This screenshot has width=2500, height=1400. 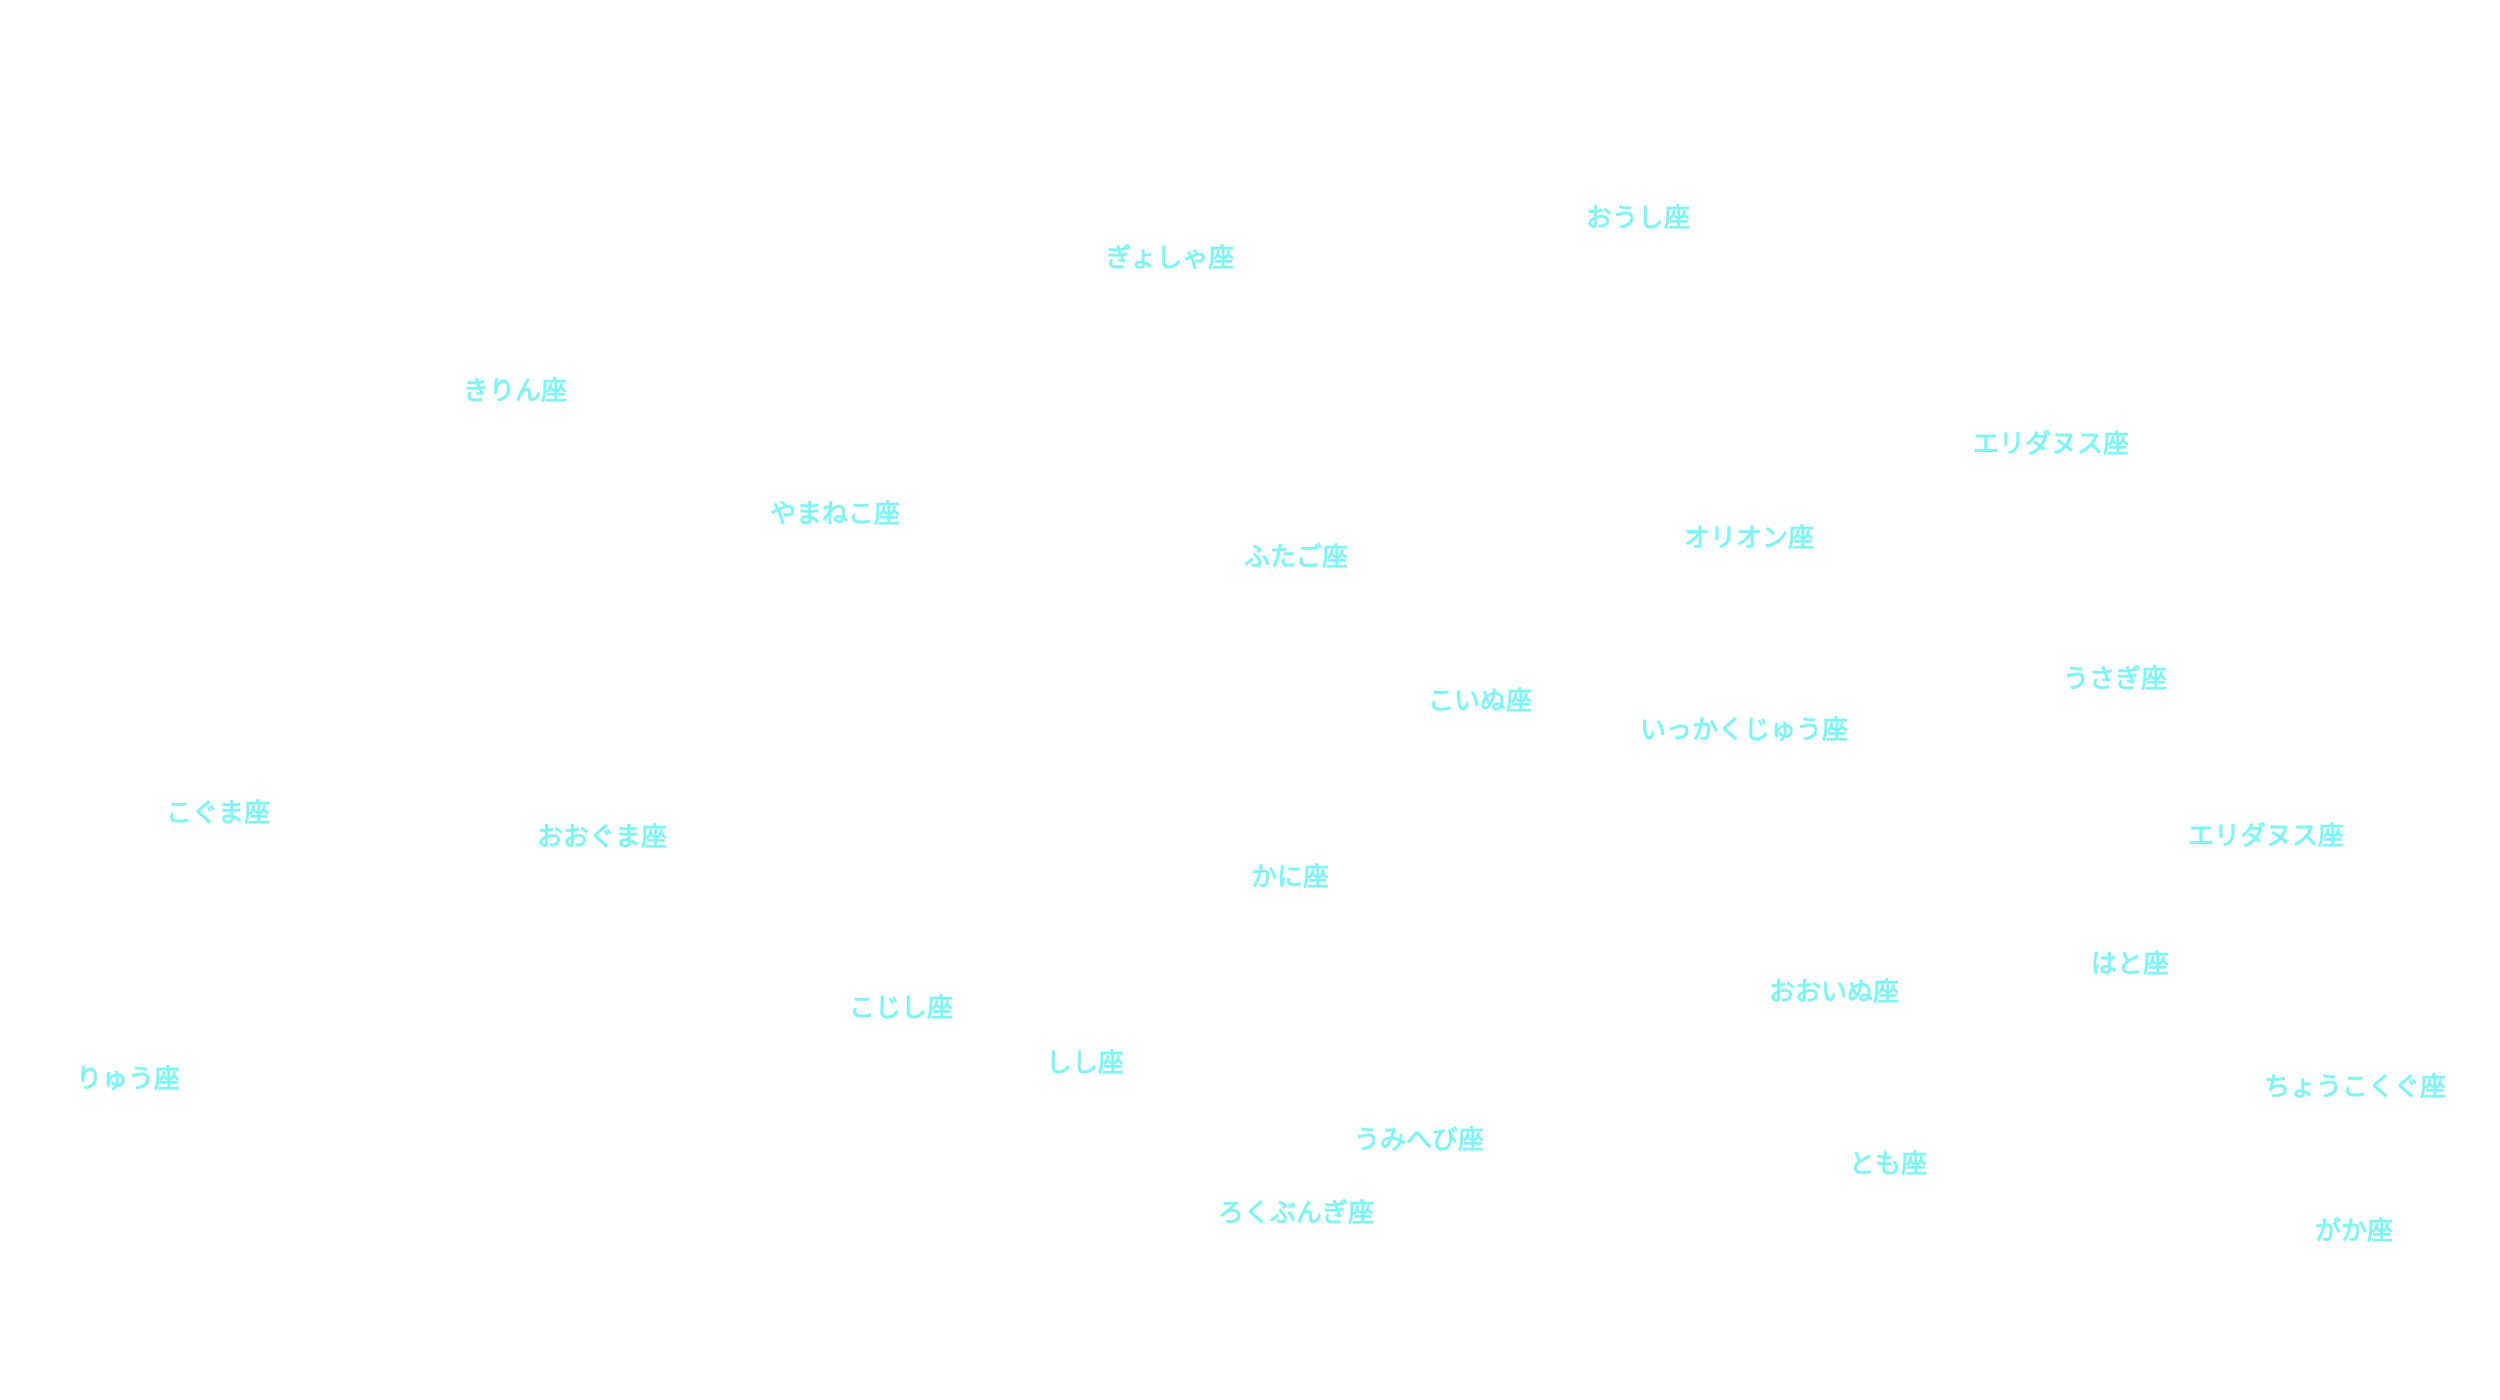 I want to click on constellation-label: こぐま座, so click(x=218, y=813).